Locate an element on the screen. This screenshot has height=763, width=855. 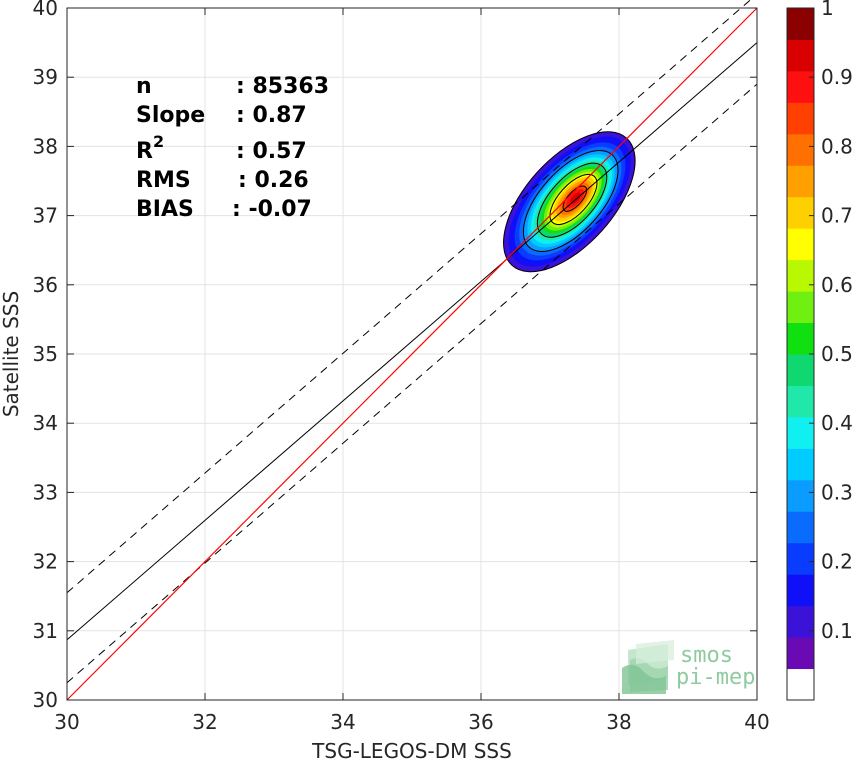
stat-r2-value: : 0.57 is located at coordinates (271, 151).